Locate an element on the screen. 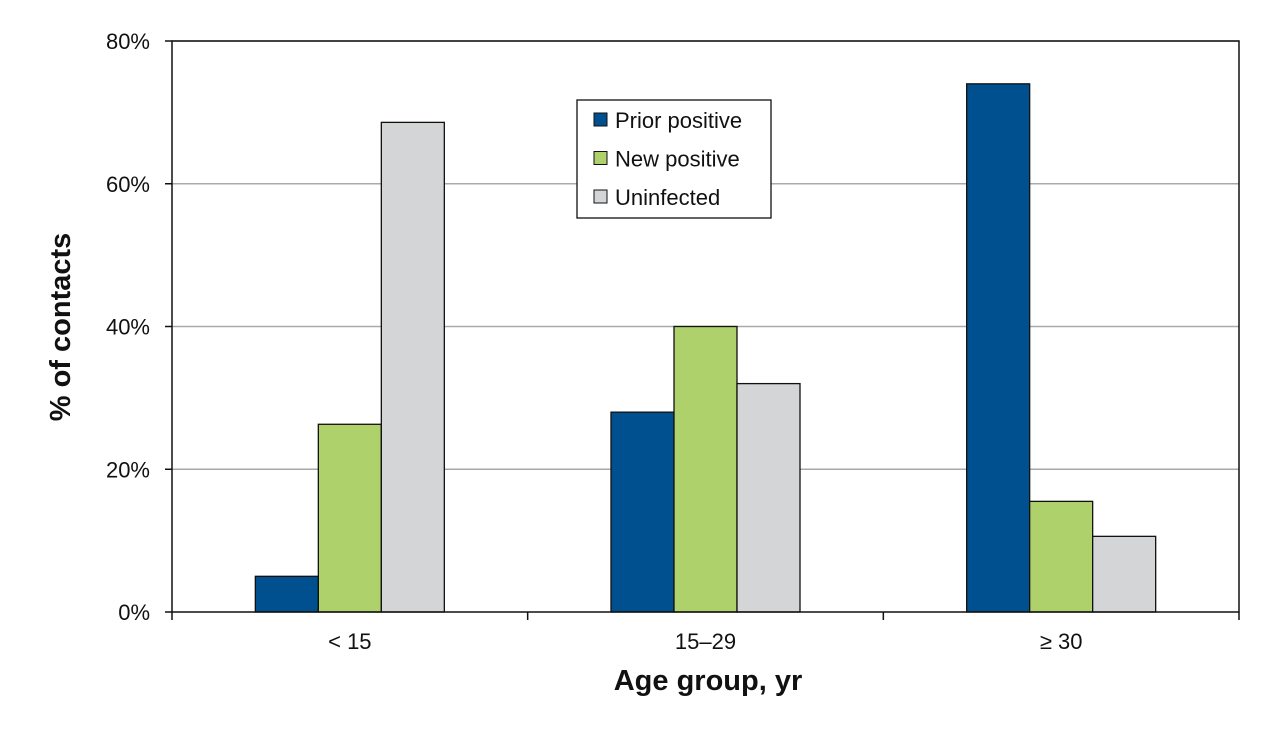 This screenshot has width=1280, height=747. y-tick-label: 40% is located at coordinates (128, 327).